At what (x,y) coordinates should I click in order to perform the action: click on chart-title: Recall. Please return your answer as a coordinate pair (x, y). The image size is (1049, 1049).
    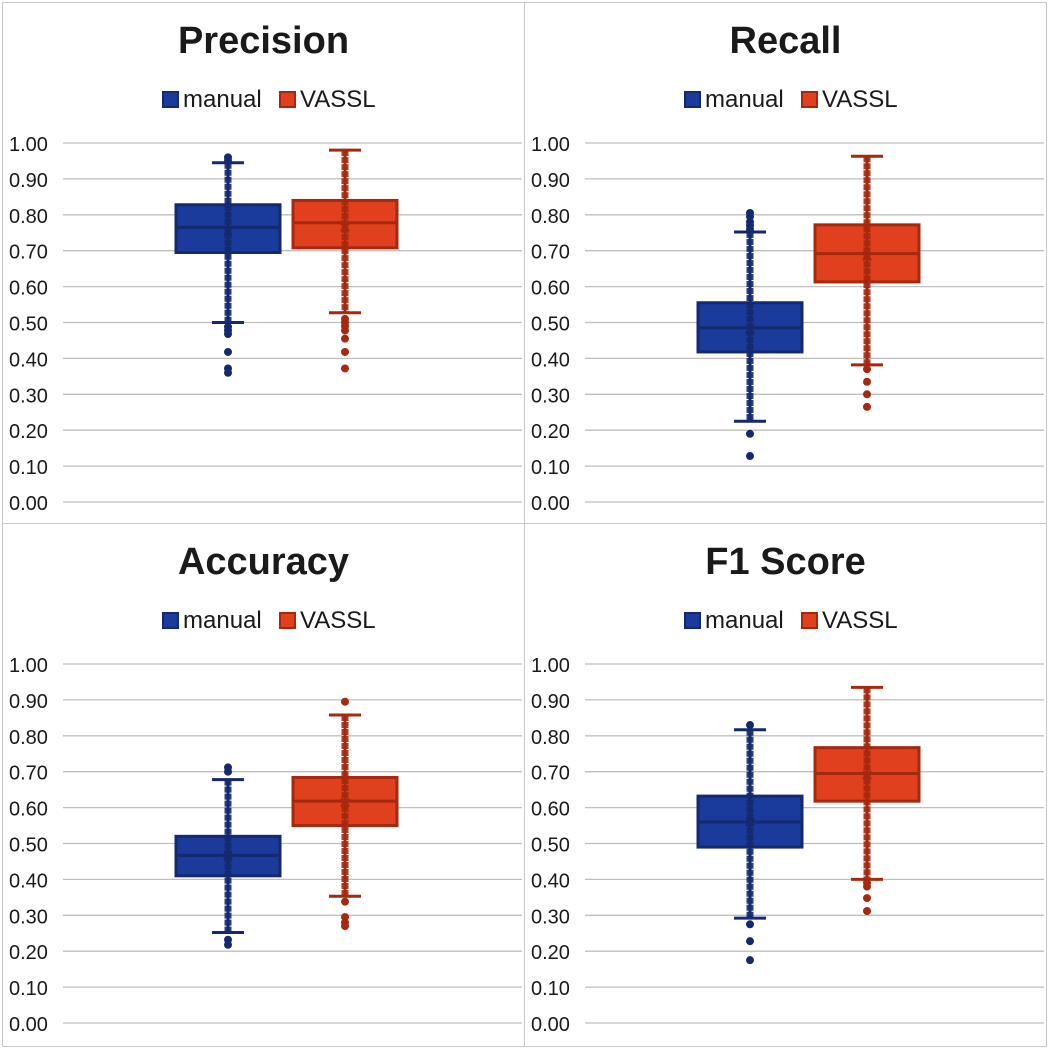
    Looking at the image, I should click on (786, 41).